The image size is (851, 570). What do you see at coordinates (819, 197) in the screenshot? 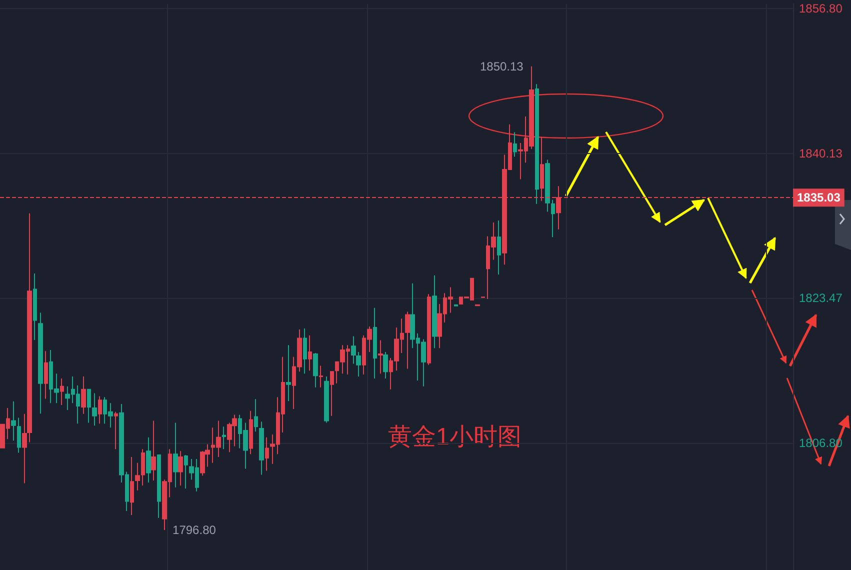
I see `ref-line-label: 1835.03` at bounding box center [819, 197].